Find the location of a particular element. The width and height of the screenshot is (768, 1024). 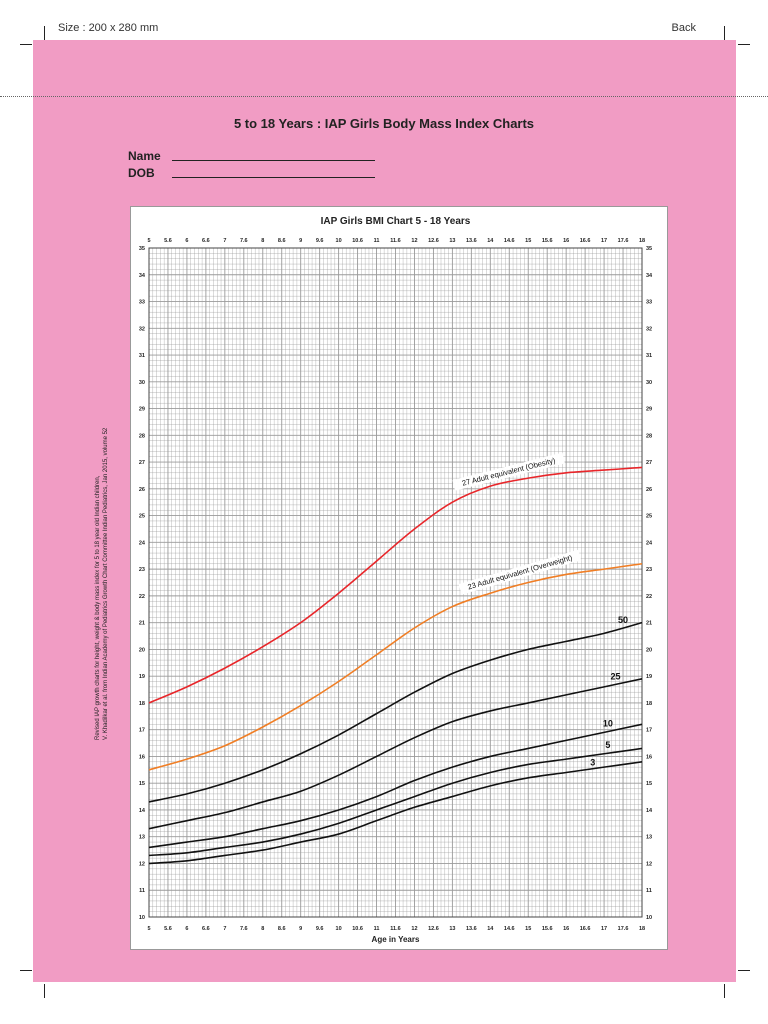

x-tick-label: 13.6 is located at coordinates (471, 241).